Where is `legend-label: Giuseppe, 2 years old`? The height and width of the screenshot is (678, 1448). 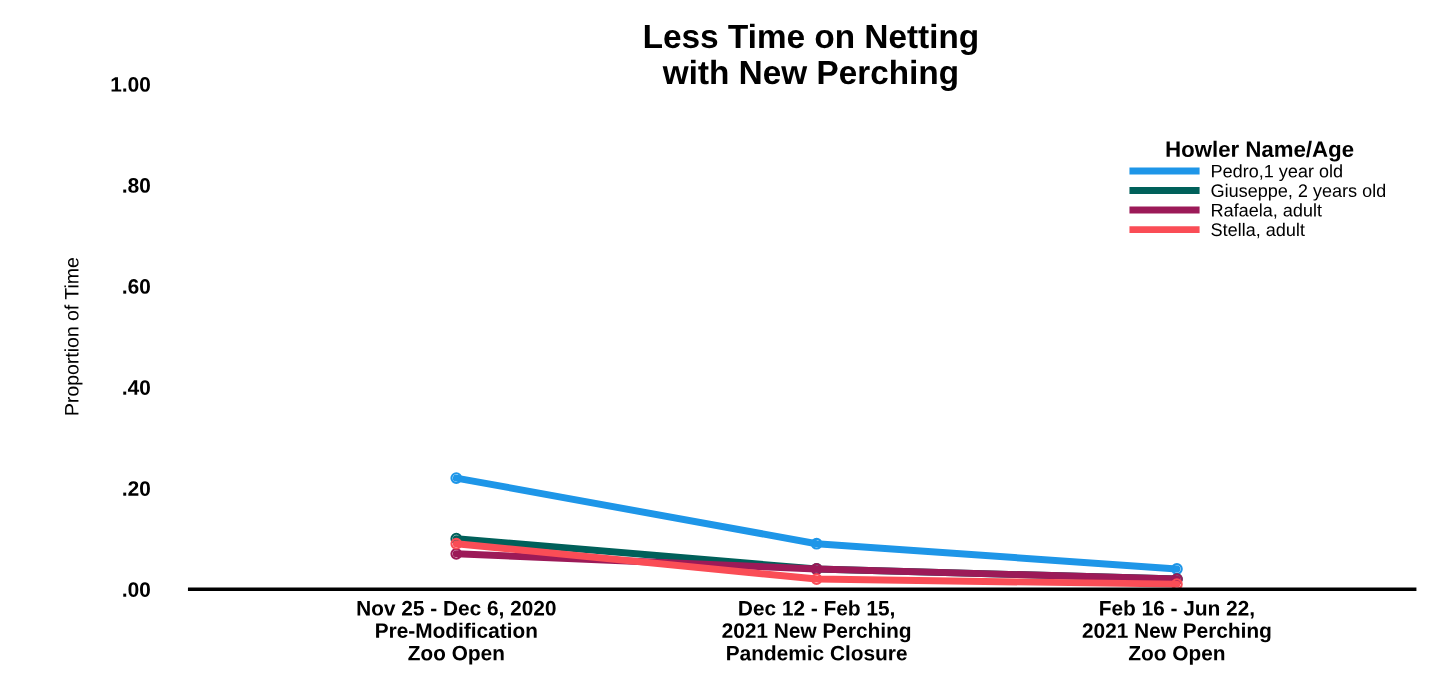
legend-label: Giuseppe, 2 years old is located at coordinates (1298, 192).